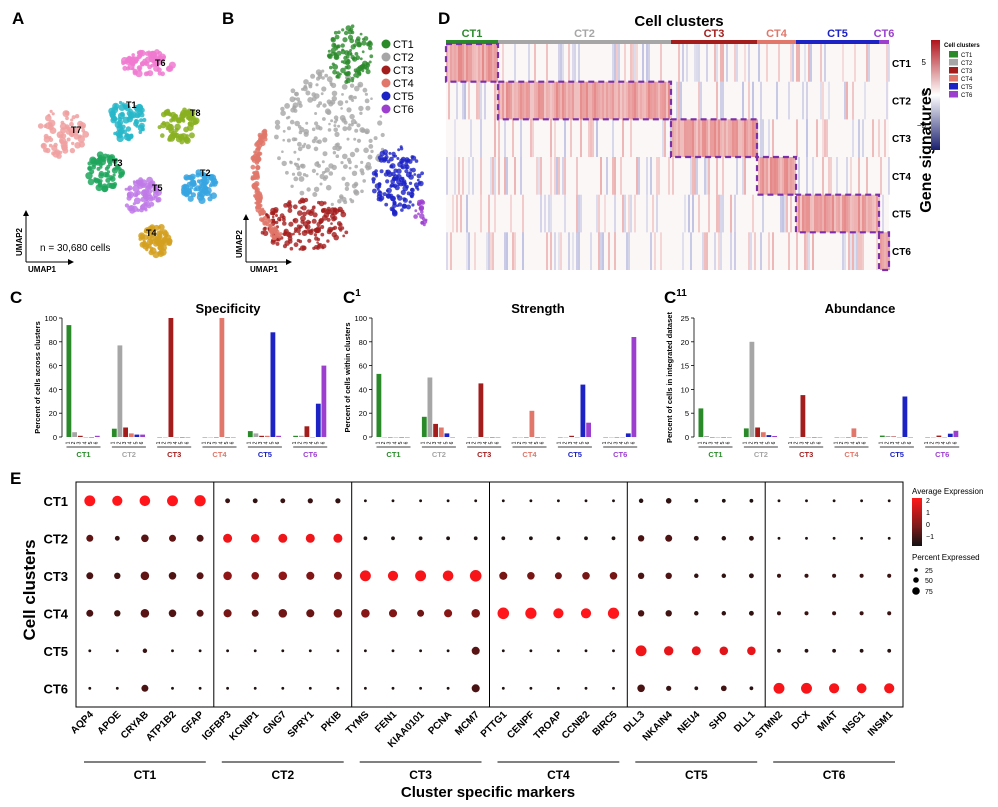 The height and width of the screenshot is (807, 998). What do you see at coordinates (117, 575) in the screenshot?
I see `dot-ct3-apoe` at bounding box center [117, 575].